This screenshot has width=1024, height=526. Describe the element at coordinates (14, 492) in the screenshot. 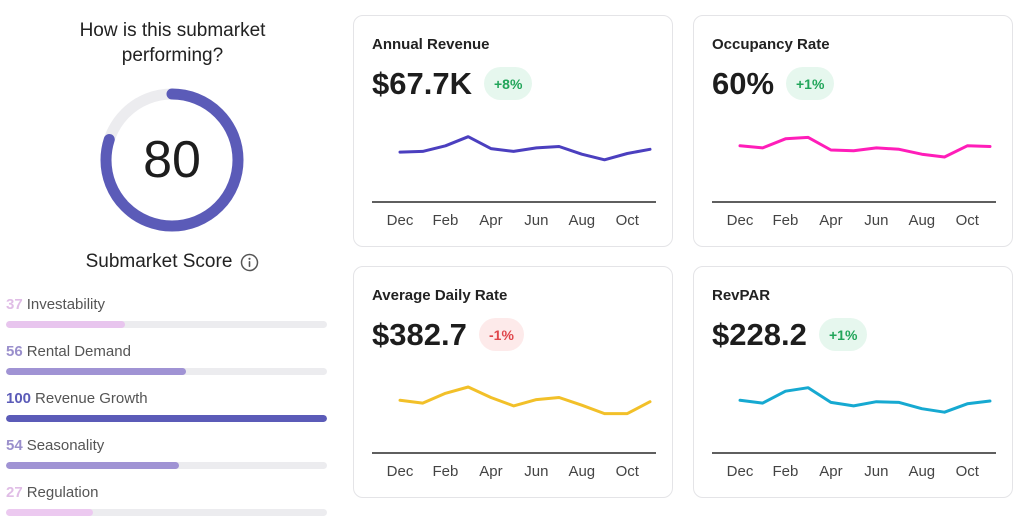

I see `metric-value: 27` at that location.